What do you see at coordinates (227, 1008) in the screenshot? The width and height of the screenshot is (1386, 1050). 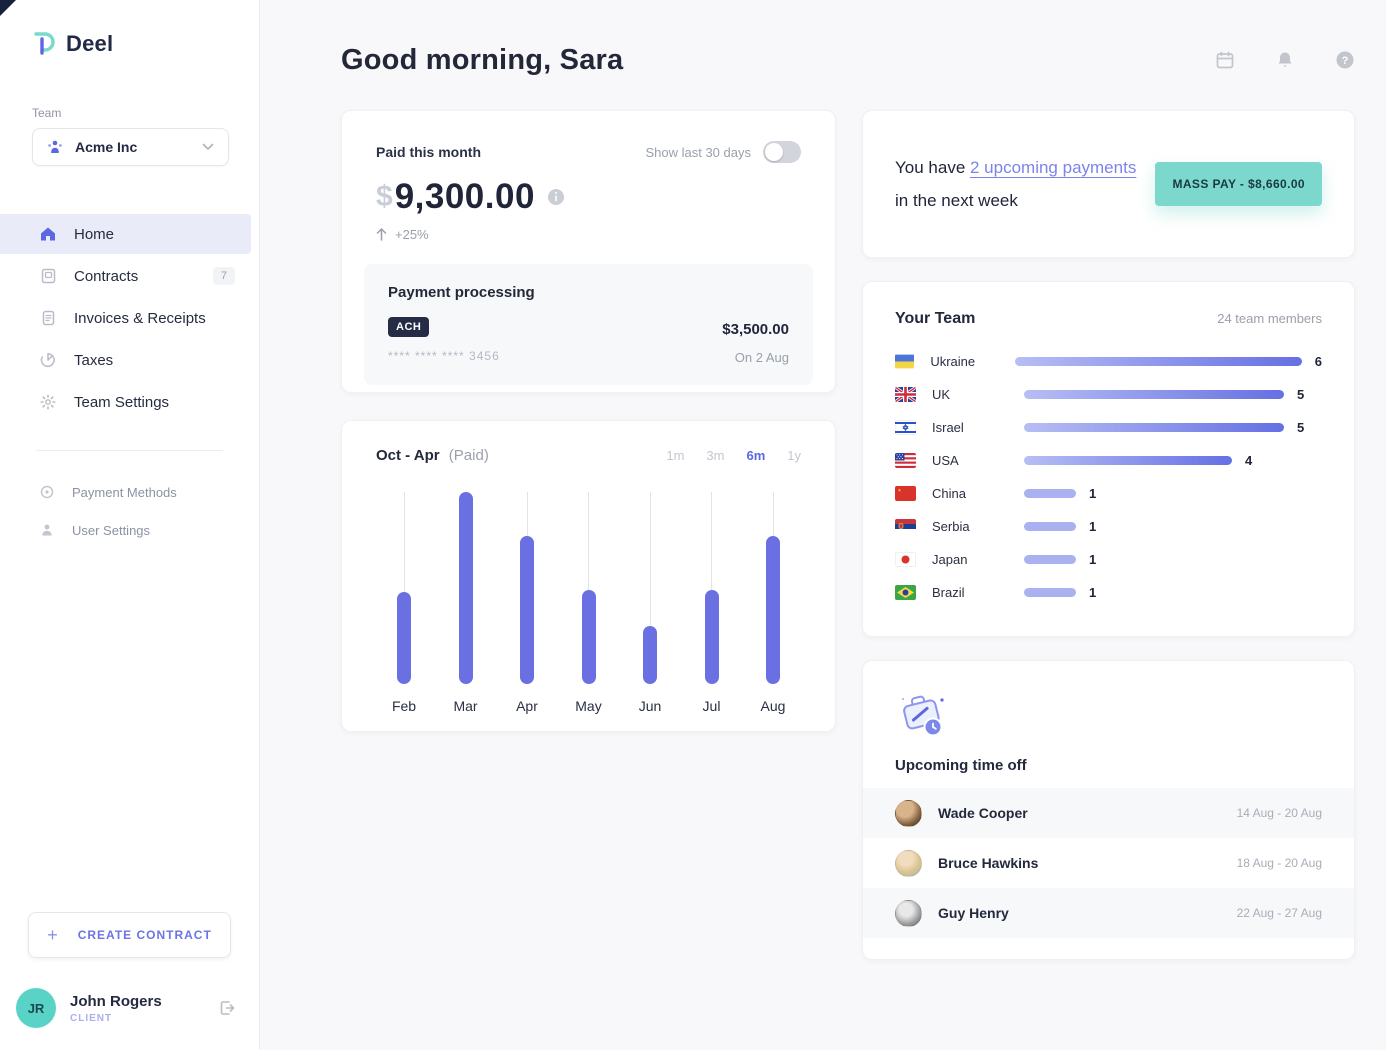 I see `logout-icon` at bounding box center [227, 1008].